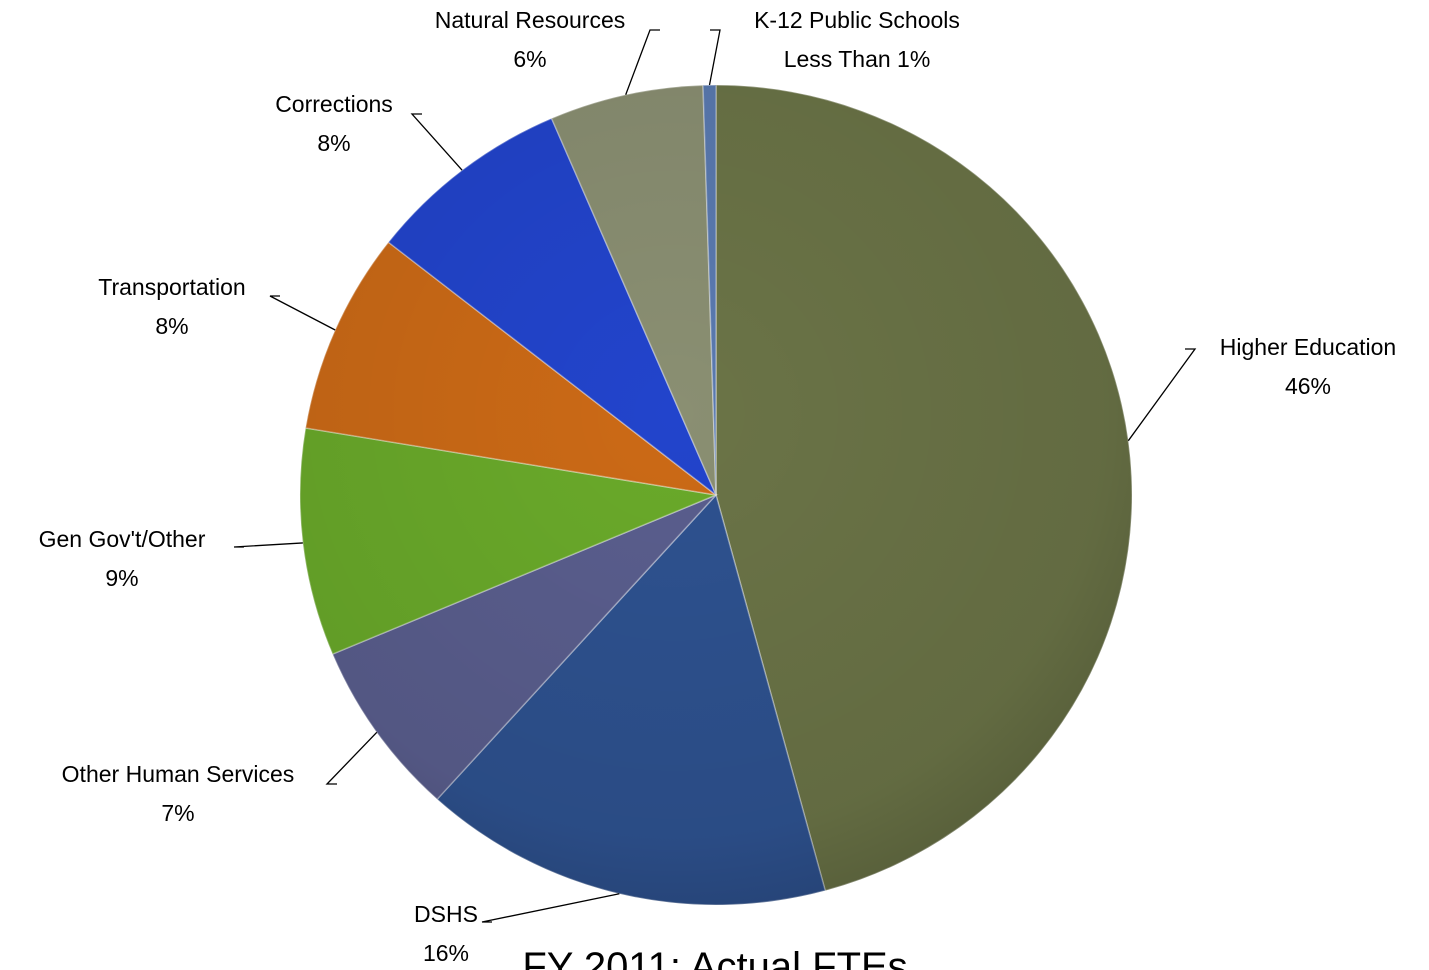 The image size is (1429, 970). I want to click on slice-label: DSHS, so click(446, 914).